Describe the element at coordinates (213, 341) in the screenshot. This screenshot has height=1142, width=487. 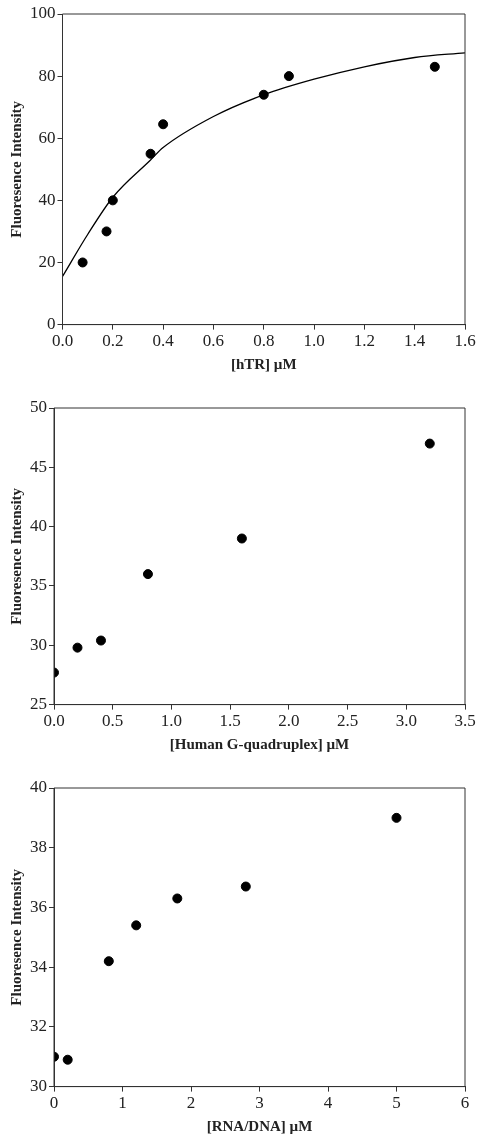
I see `x-tick-label: 0.6` at that location.